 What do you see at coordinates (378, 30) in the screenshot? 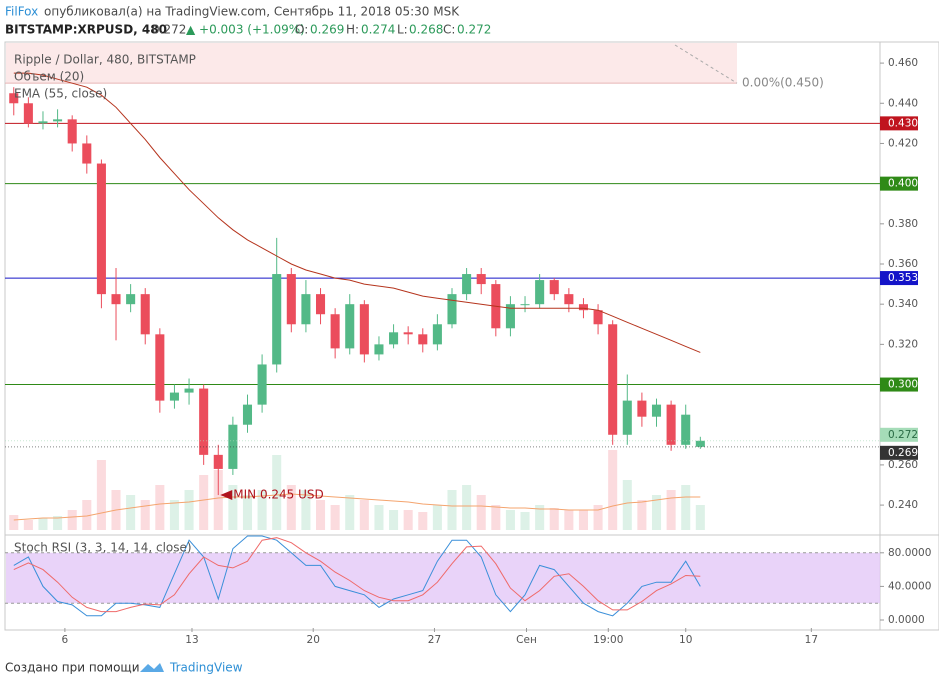
I see `h-value: 0.274` at bounding box center [378, 30].